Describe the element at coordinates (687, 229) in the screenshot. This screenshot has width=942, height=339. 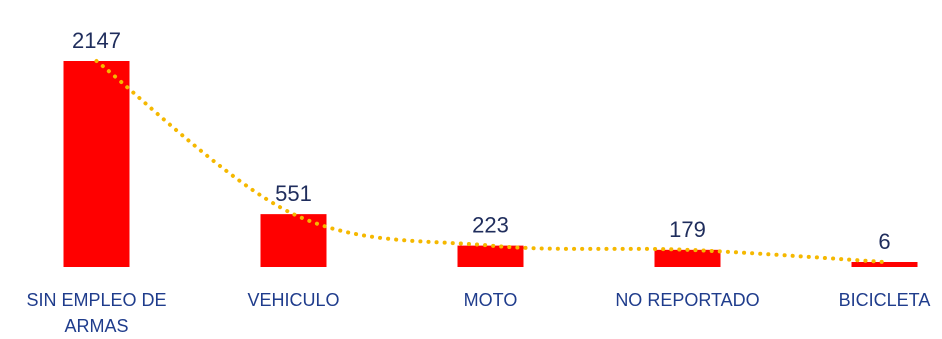
I see `value-label-3: 179` at that location.